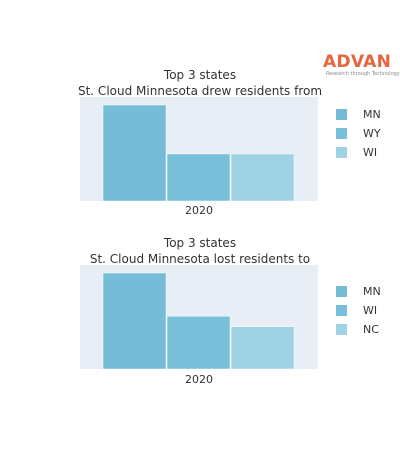  I want to click on chart-1-title: Top 3 states, so click(200, 75).